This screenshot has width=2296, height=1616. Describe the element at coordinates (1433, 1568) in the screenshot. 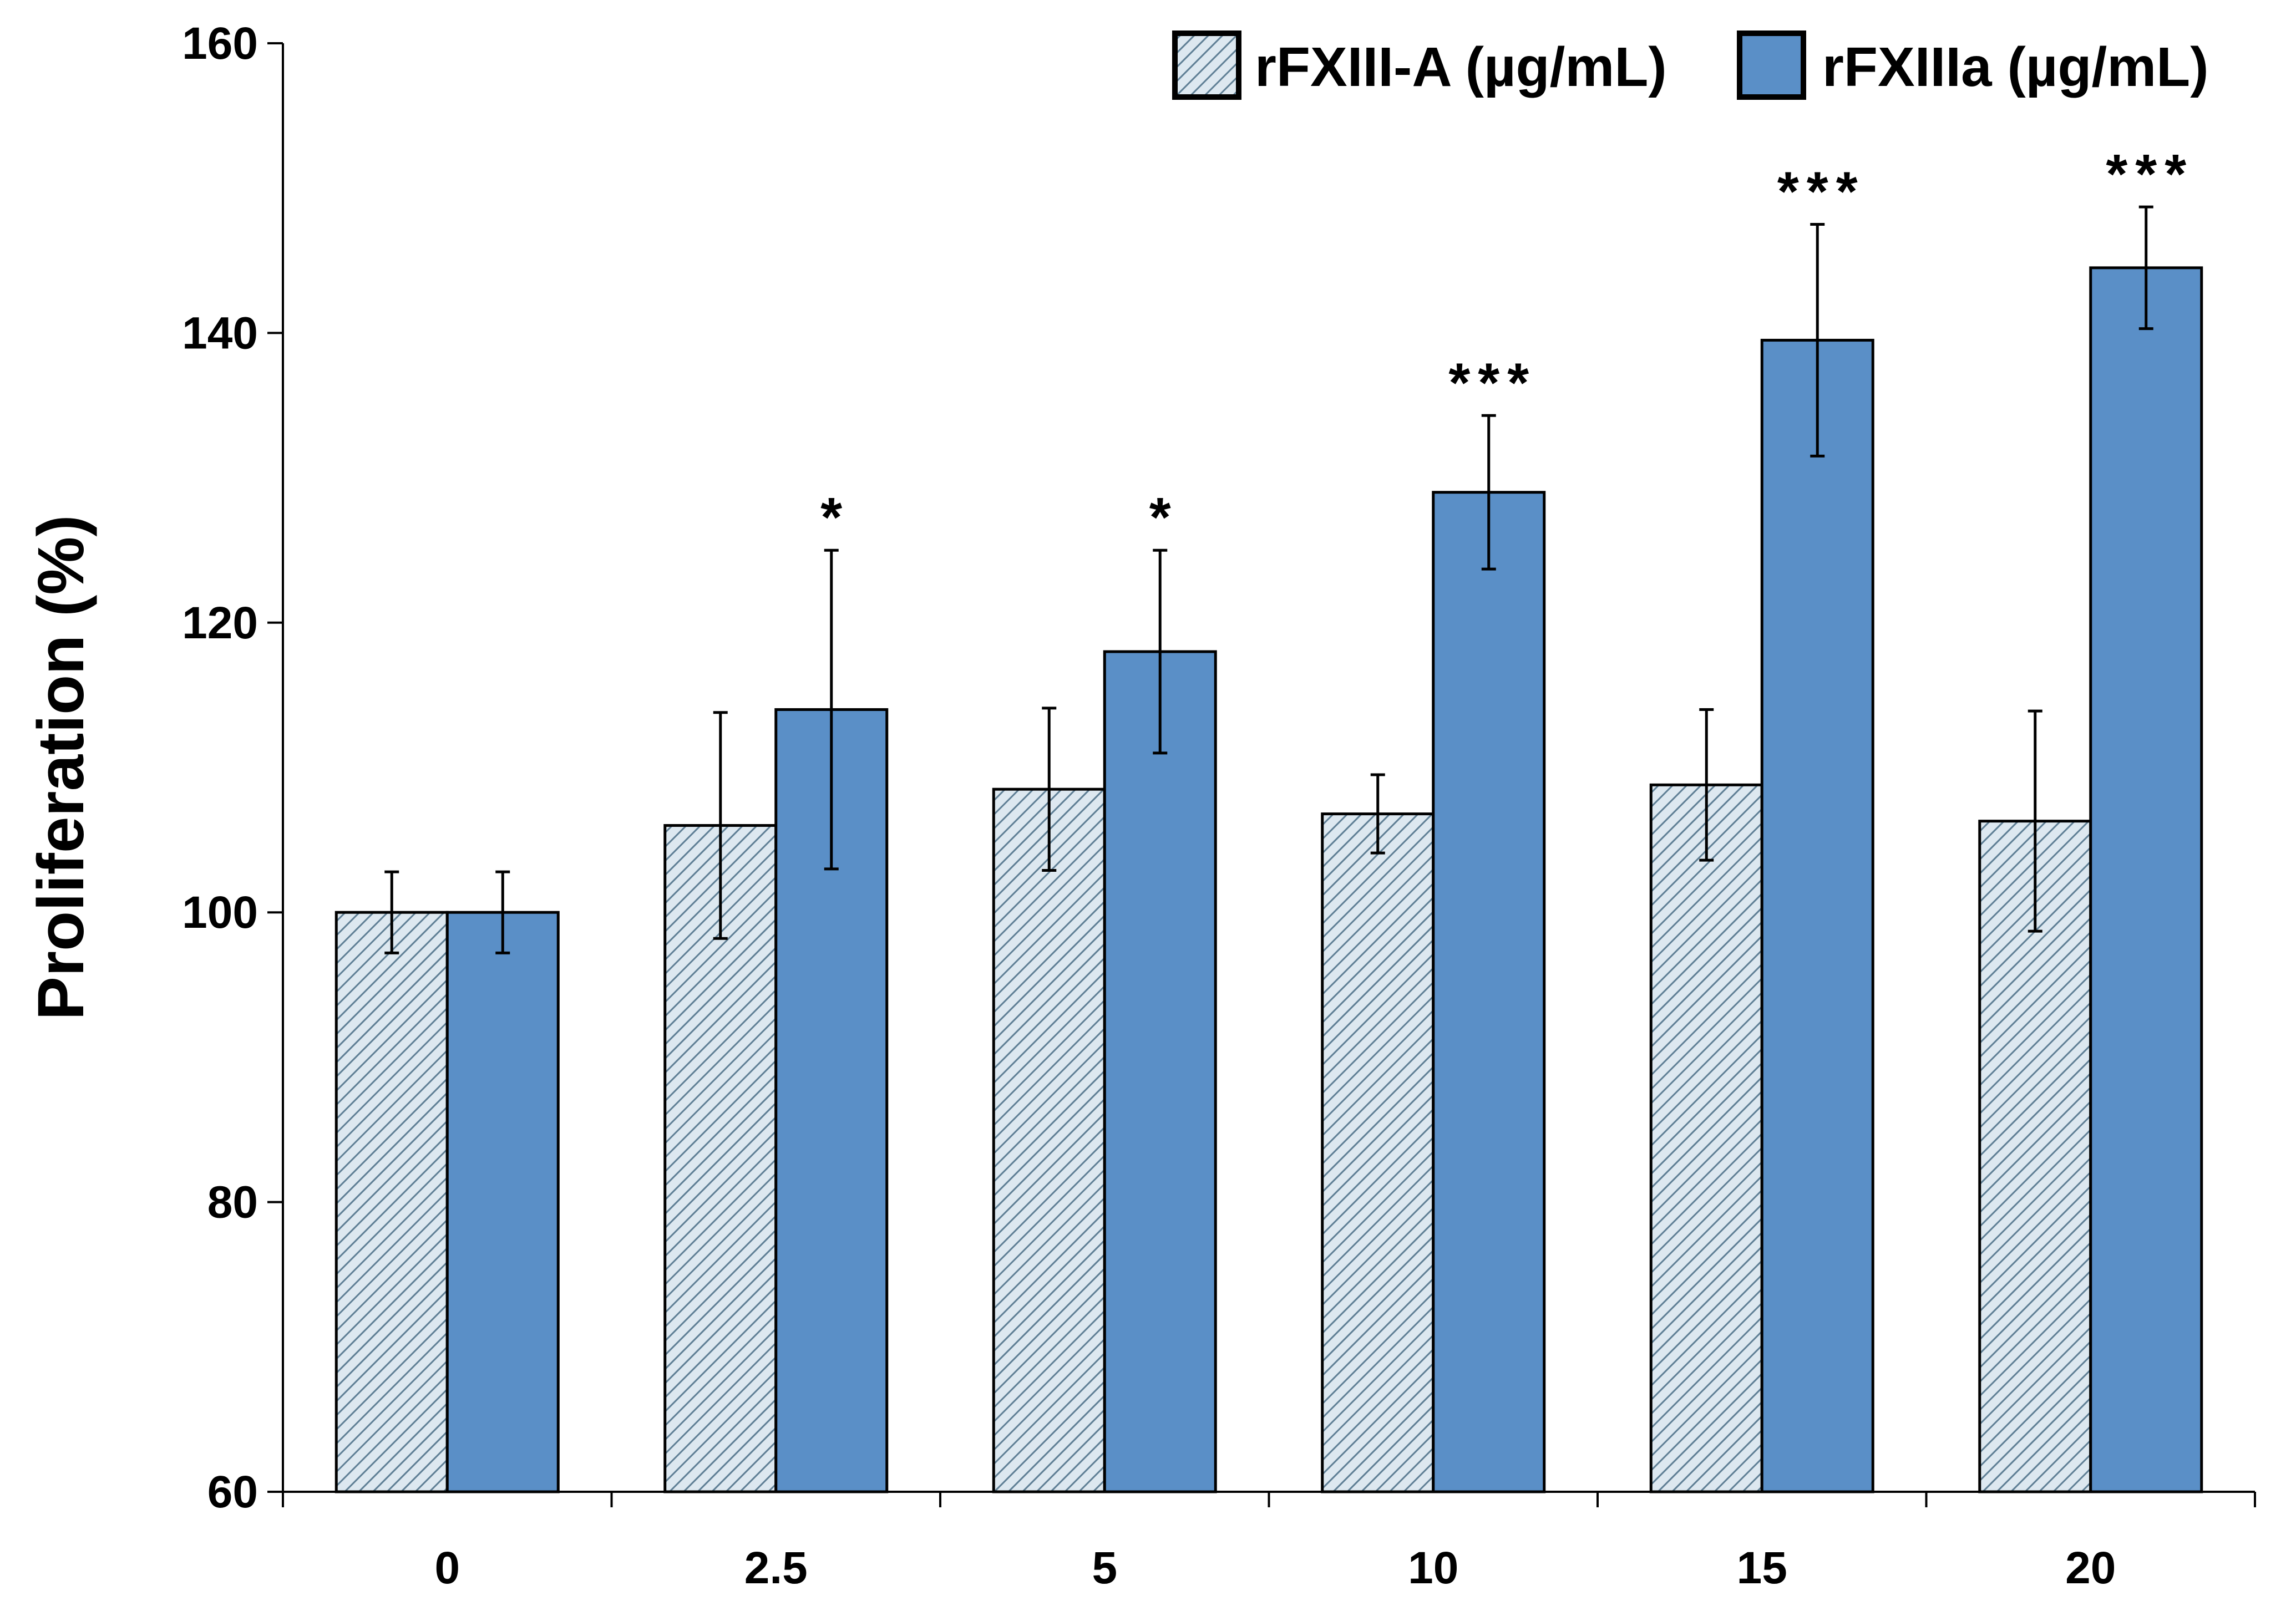

I see `x-tick-label: 10` at that location.